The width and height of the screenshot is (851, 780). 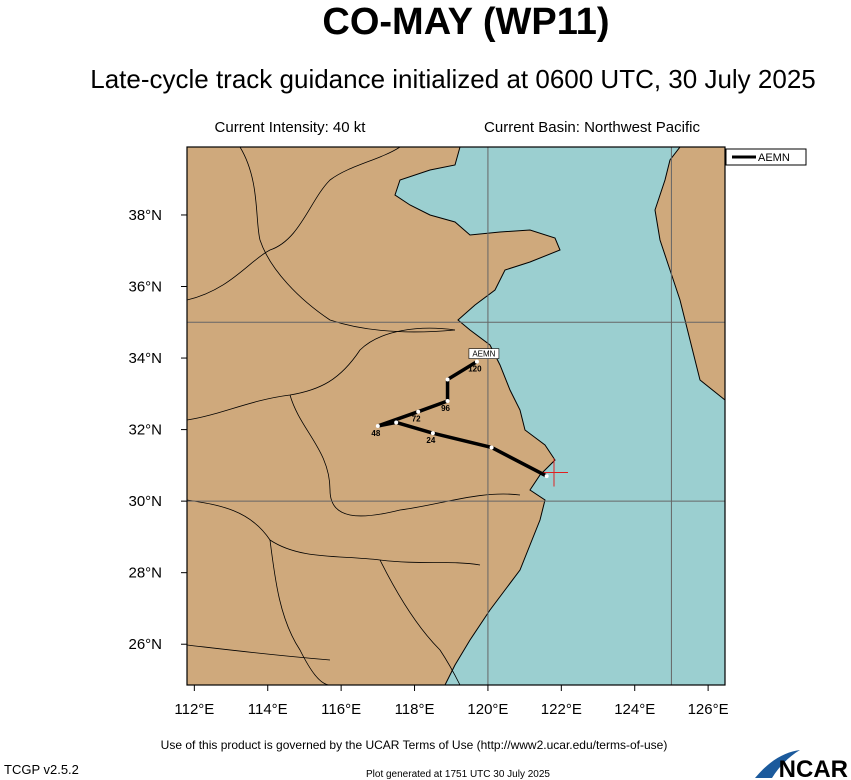 What do you see at coordinates (268, 709) in the screenshot?
I see `x-tick-label: 114°E` at bounding box center [268, 709].